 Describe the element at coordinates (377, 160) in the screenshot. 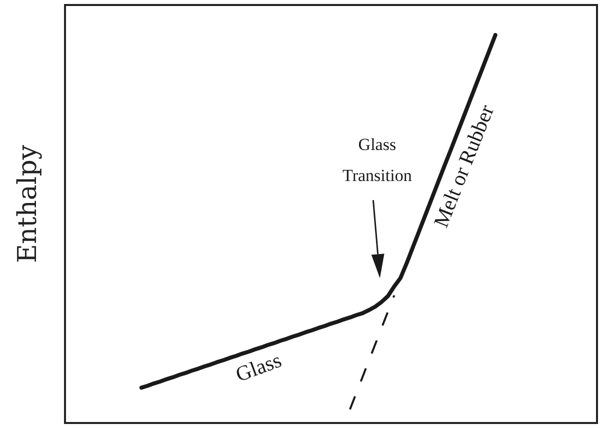

I see `annotation: Glass Transition` at that location.